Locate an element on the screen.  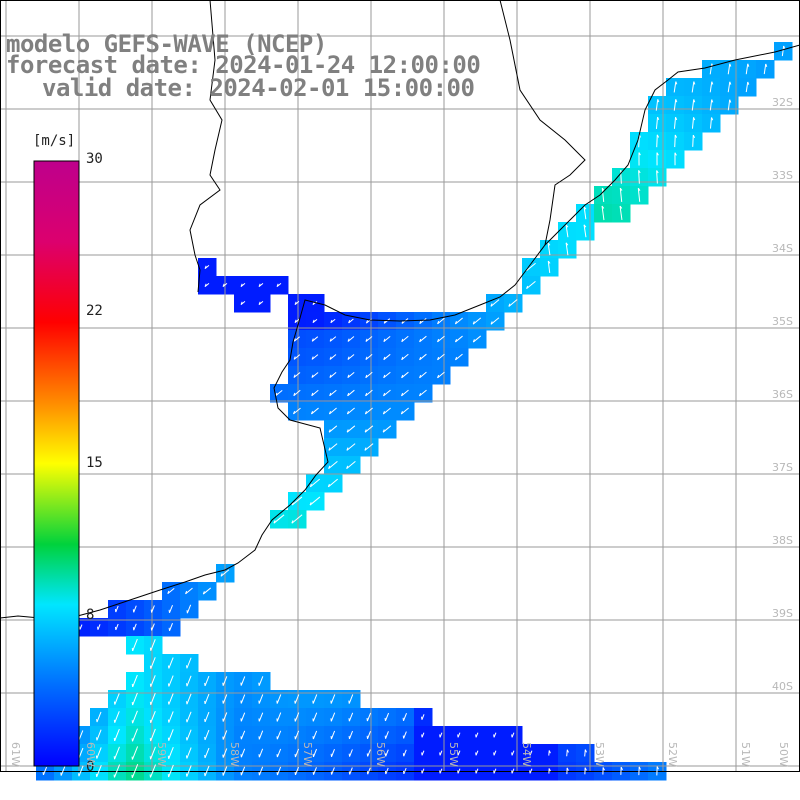
lat-label: 35S is located at coordinates (782, 321).